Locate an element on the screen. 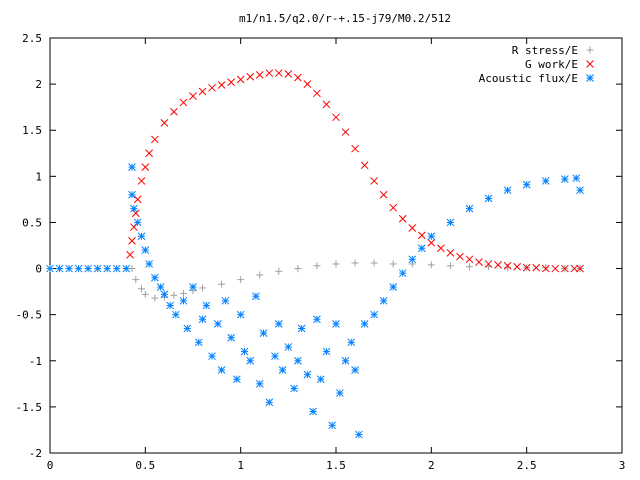 The width and height of the screenshot is (640, 480). y-tick-label: -2 is located at coordinates (35, 453).